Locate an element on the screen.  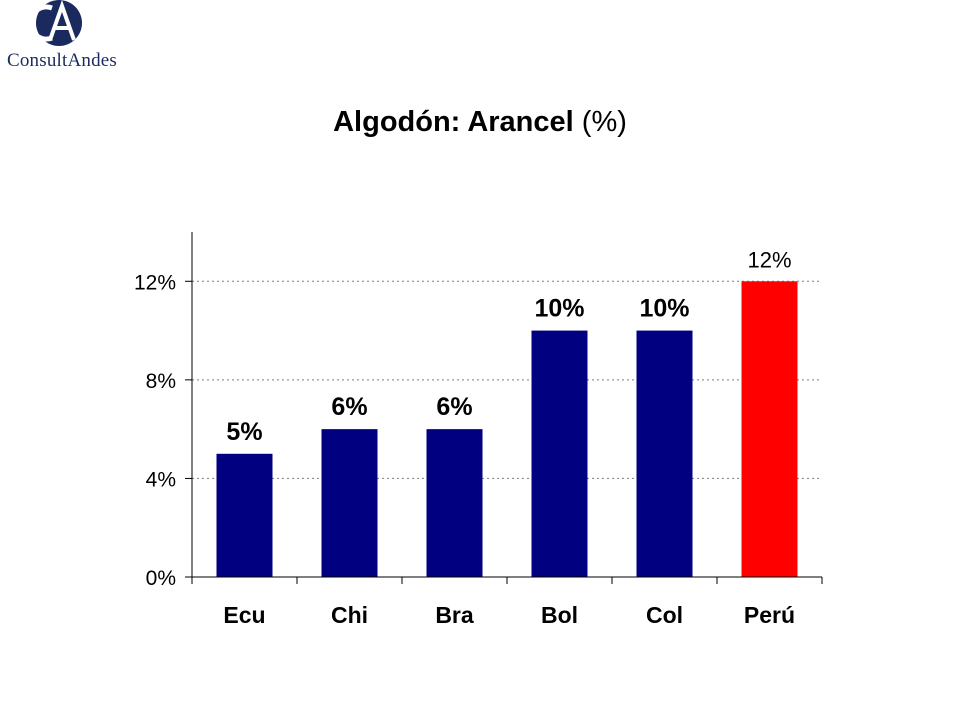
x-tick-label: Ecu is located at coordinates (244, 615).